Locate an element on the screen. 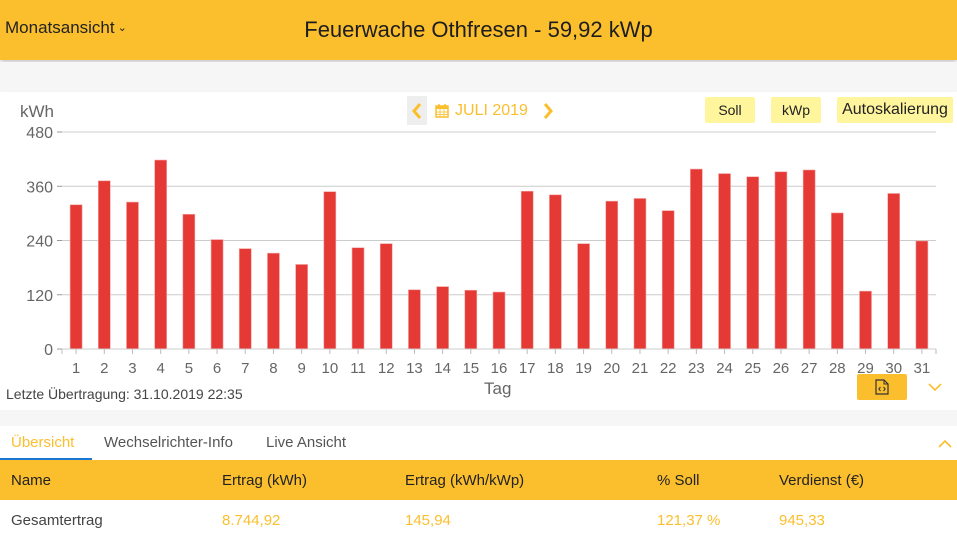 This screenshot has width=957, height=537. chevron-up-icon is located at coordinates (945, 443).